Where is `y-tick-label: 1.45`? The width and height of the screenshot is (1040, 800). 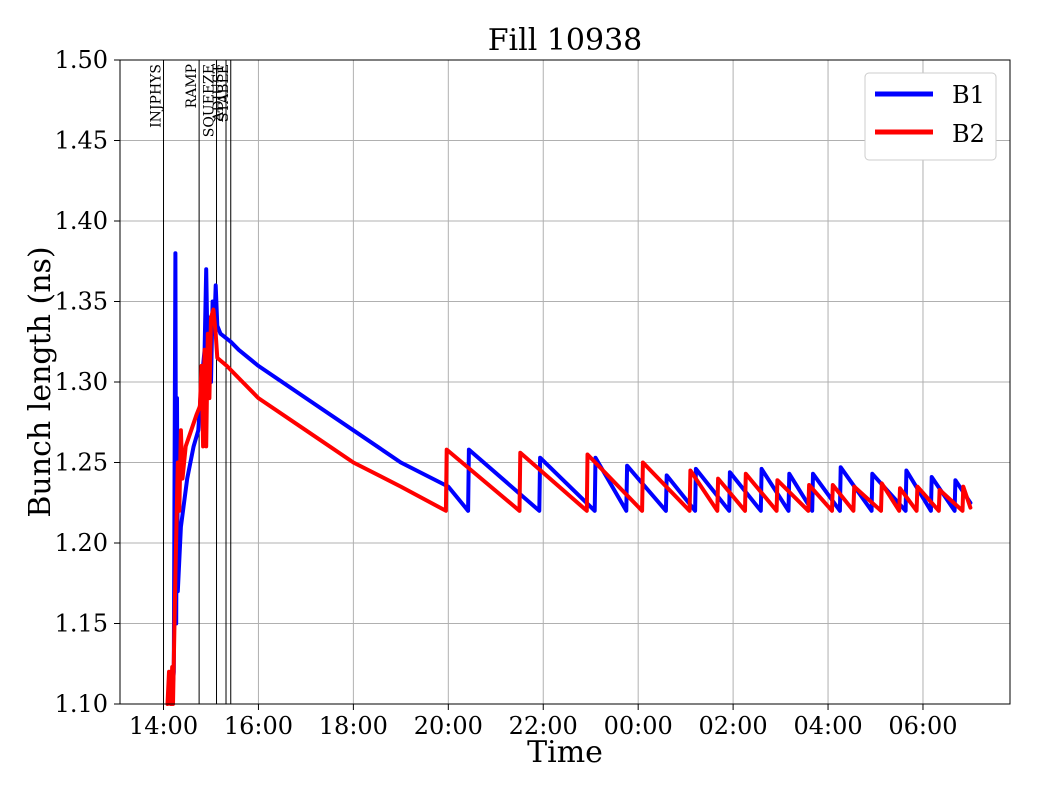 y-tick-label: 1.45 is located at coordinates (81, 141).